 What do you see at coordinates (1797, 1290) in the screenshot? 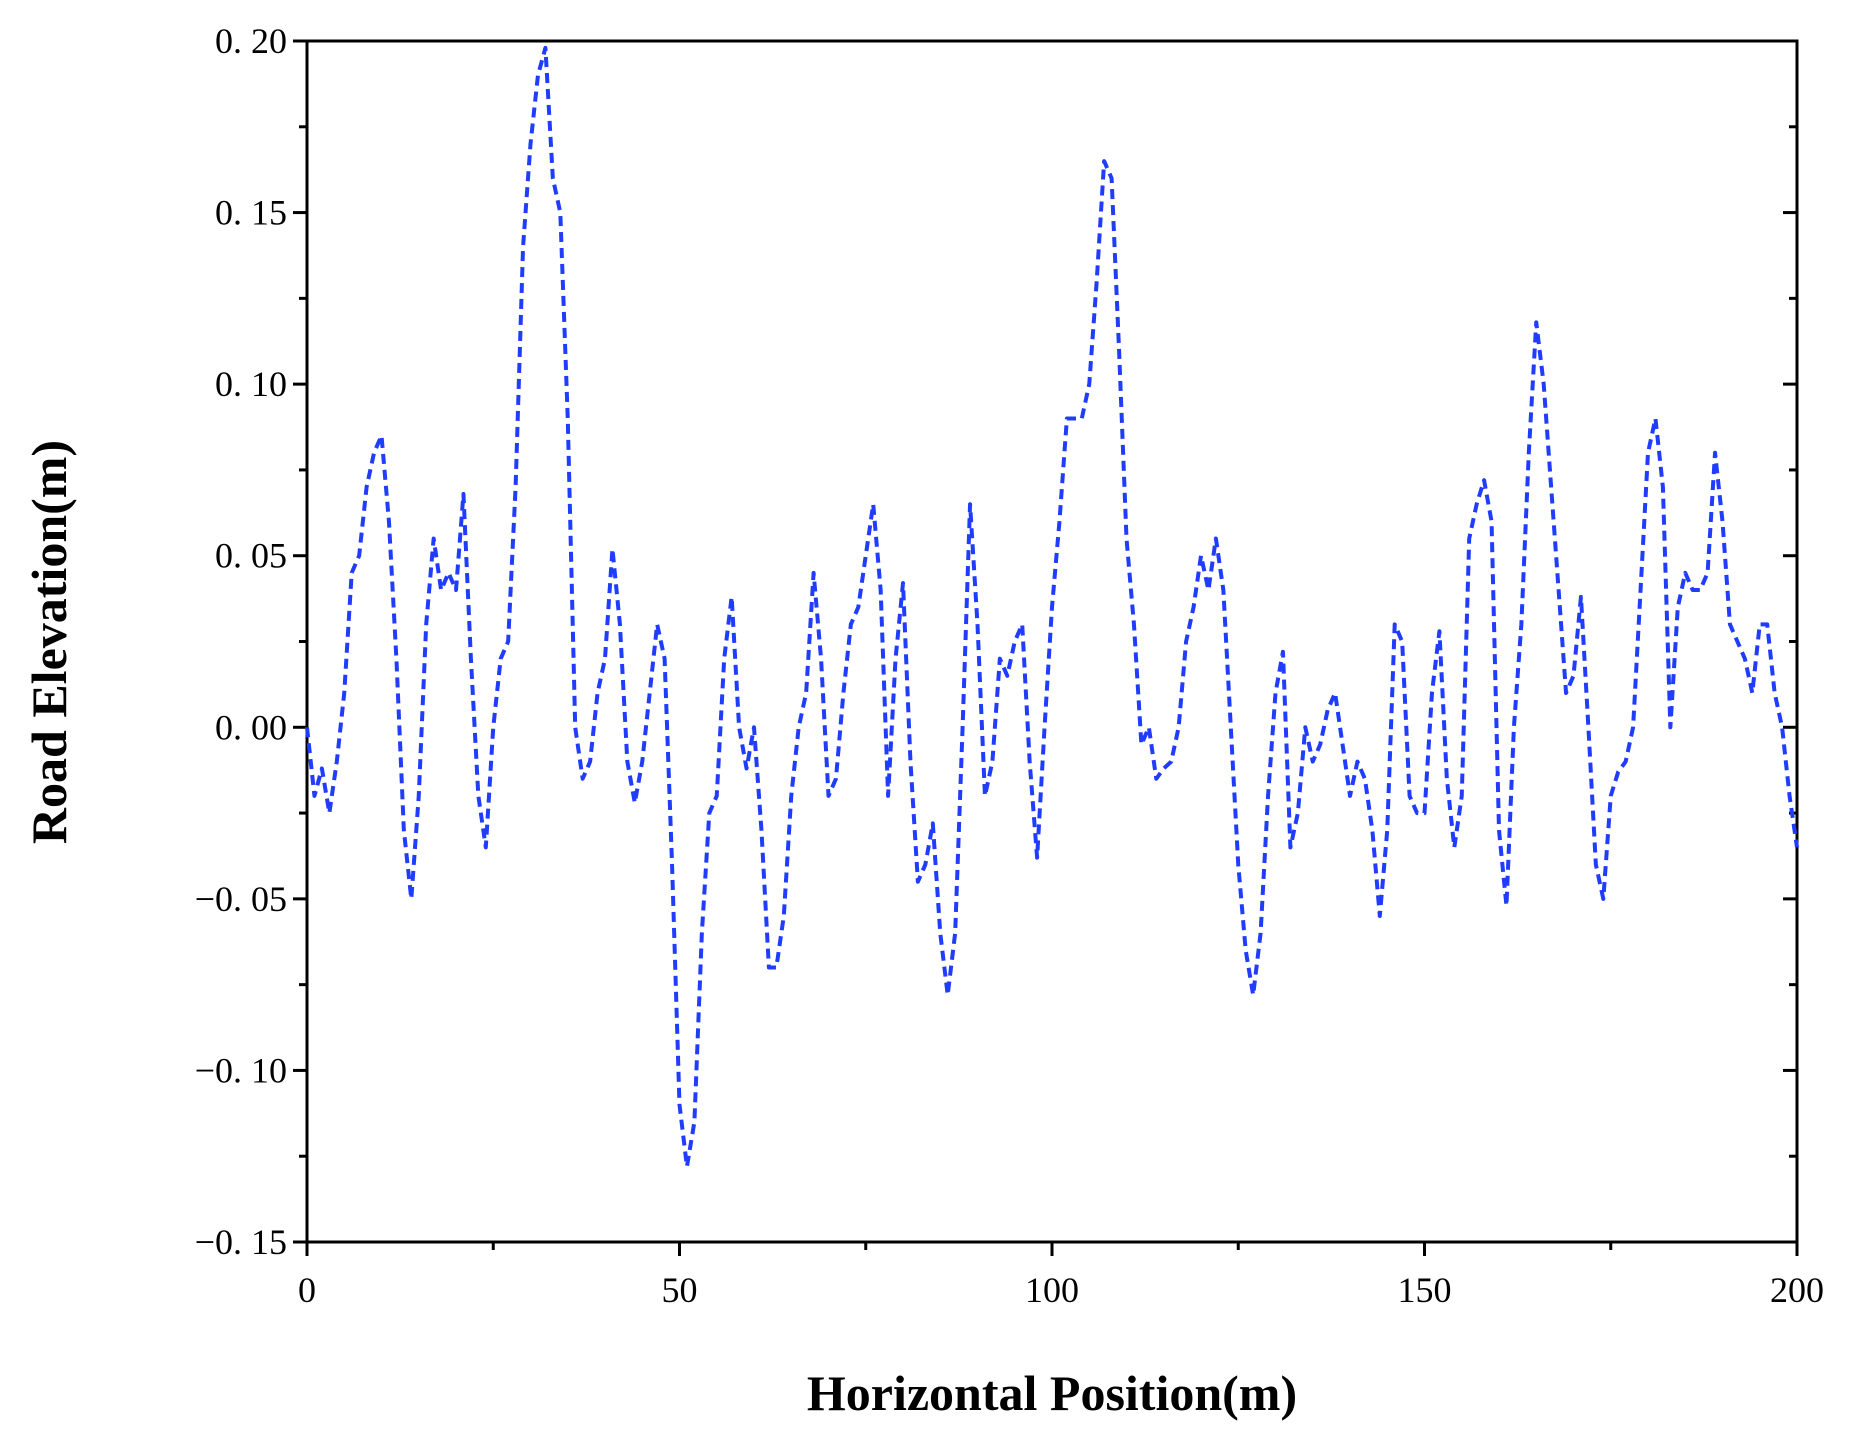
I see `x-tick-label: 200` at bounding box center [1797, 1290].